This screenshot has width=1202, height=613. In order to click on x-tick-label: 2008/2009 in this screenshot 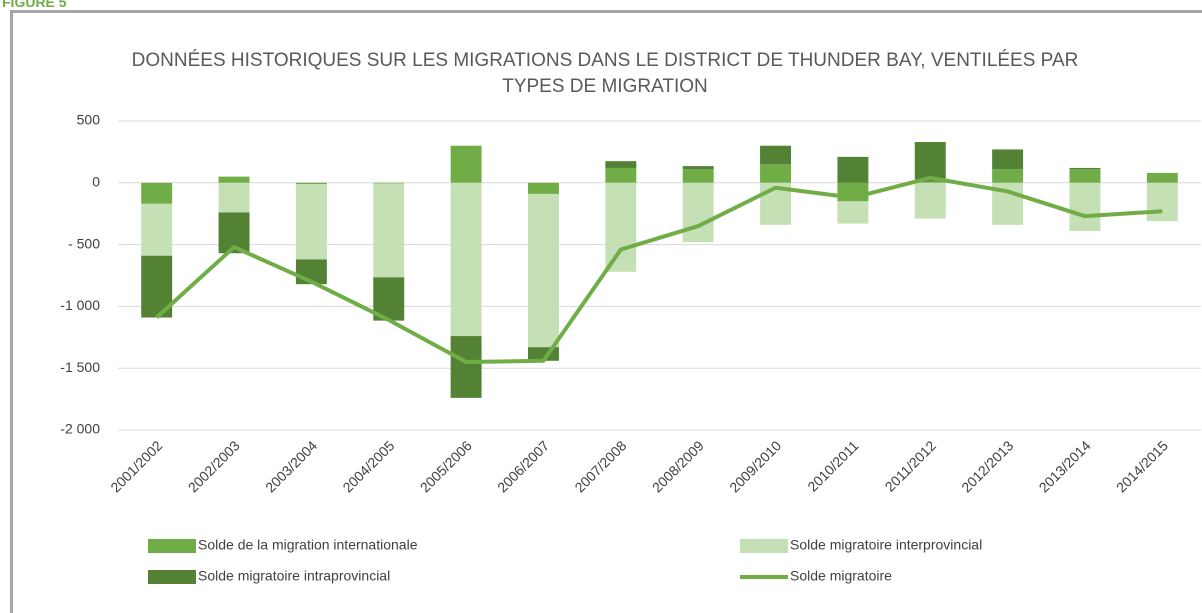, I will do `click(678, 466)`.